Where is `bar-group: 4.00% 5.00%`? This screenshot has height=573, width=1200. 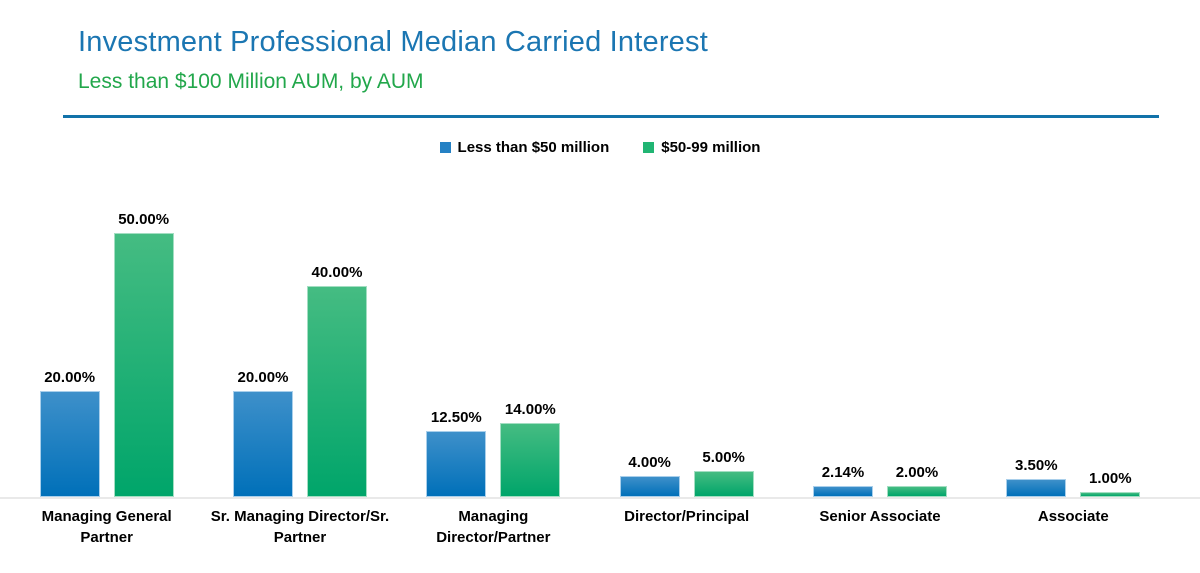
bar-group: 4.00% 5.00% is located at coordinates (686, 333).